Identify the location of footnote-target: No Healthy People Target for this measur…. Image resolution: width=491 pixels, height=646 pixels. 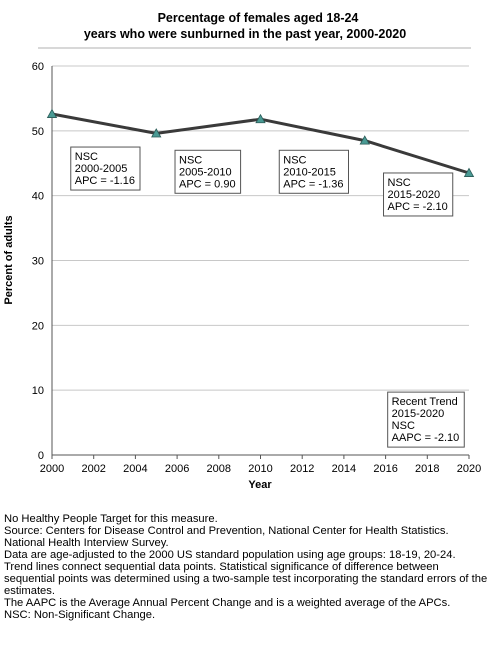
(111, 519).